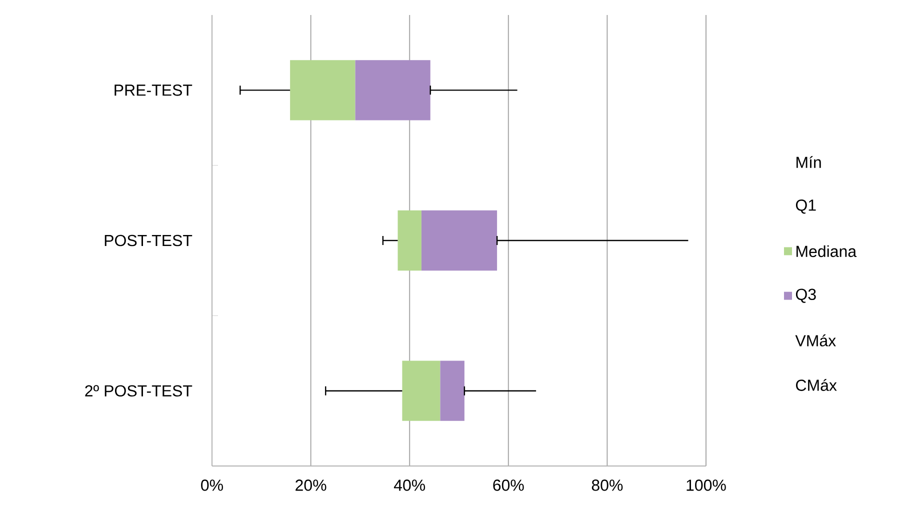 This screenshot has height=520, width=899. What do you see at coordinates (815, 340) in the screenshot?
I see `text: VMáx` at bounding box center [815, 340].